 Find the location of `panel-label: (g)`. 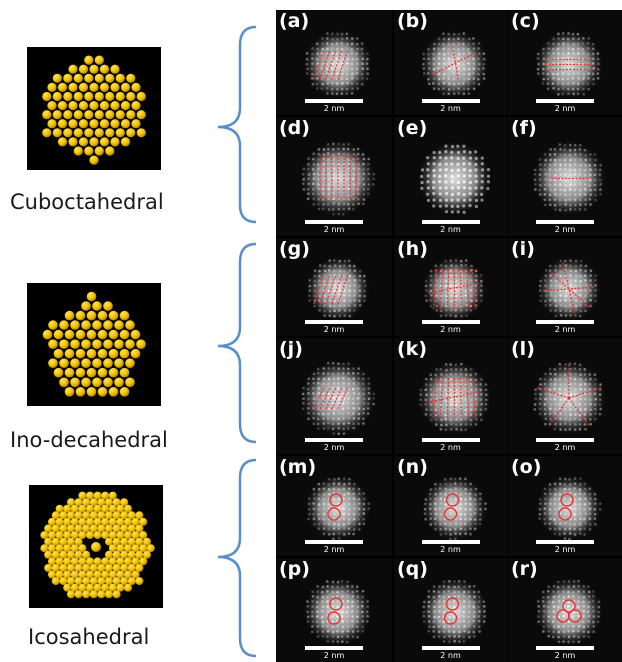

panel-label: (g) is located at coordinates (294, 249).